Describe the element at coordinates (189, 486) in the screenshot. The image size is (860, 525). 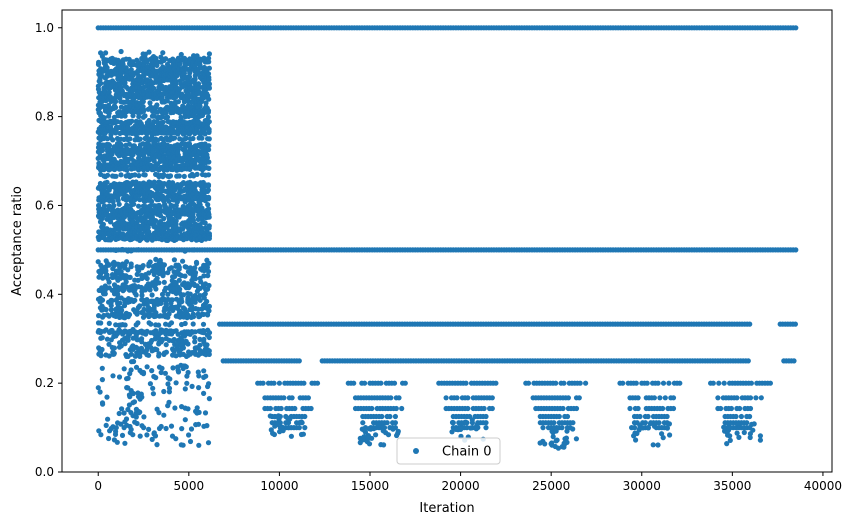
I see `x-tick-label: 5000` at that location.